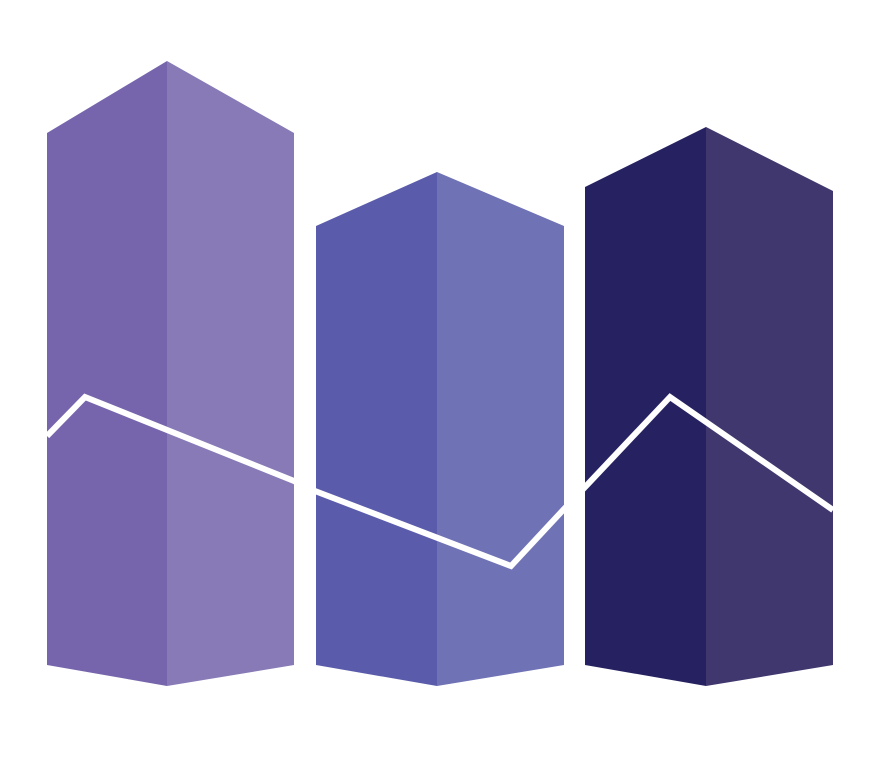 The width and height of the screenshot is (883, 767). Describe the element at coordinates (230, 373) in the screenshot. I see `bar-1-right-face` at that location.